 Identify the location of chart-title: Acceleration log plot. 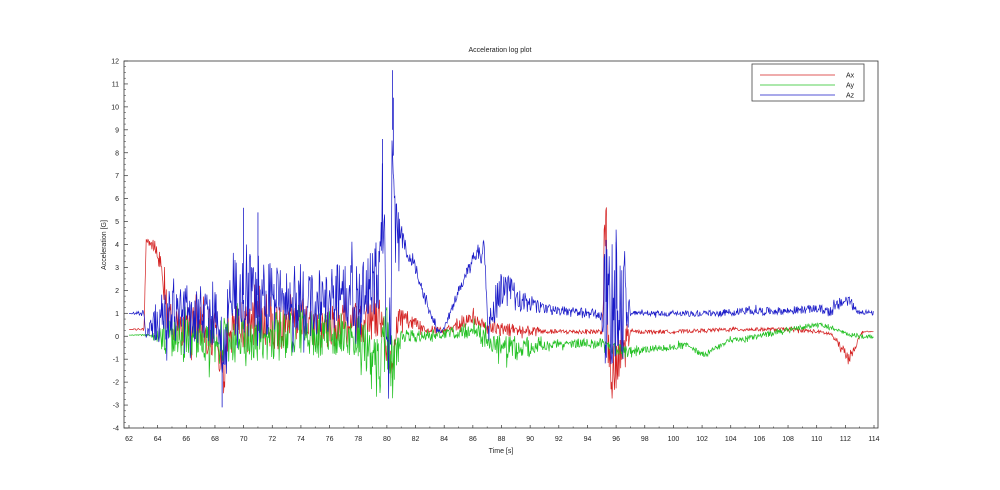
(499, 50).